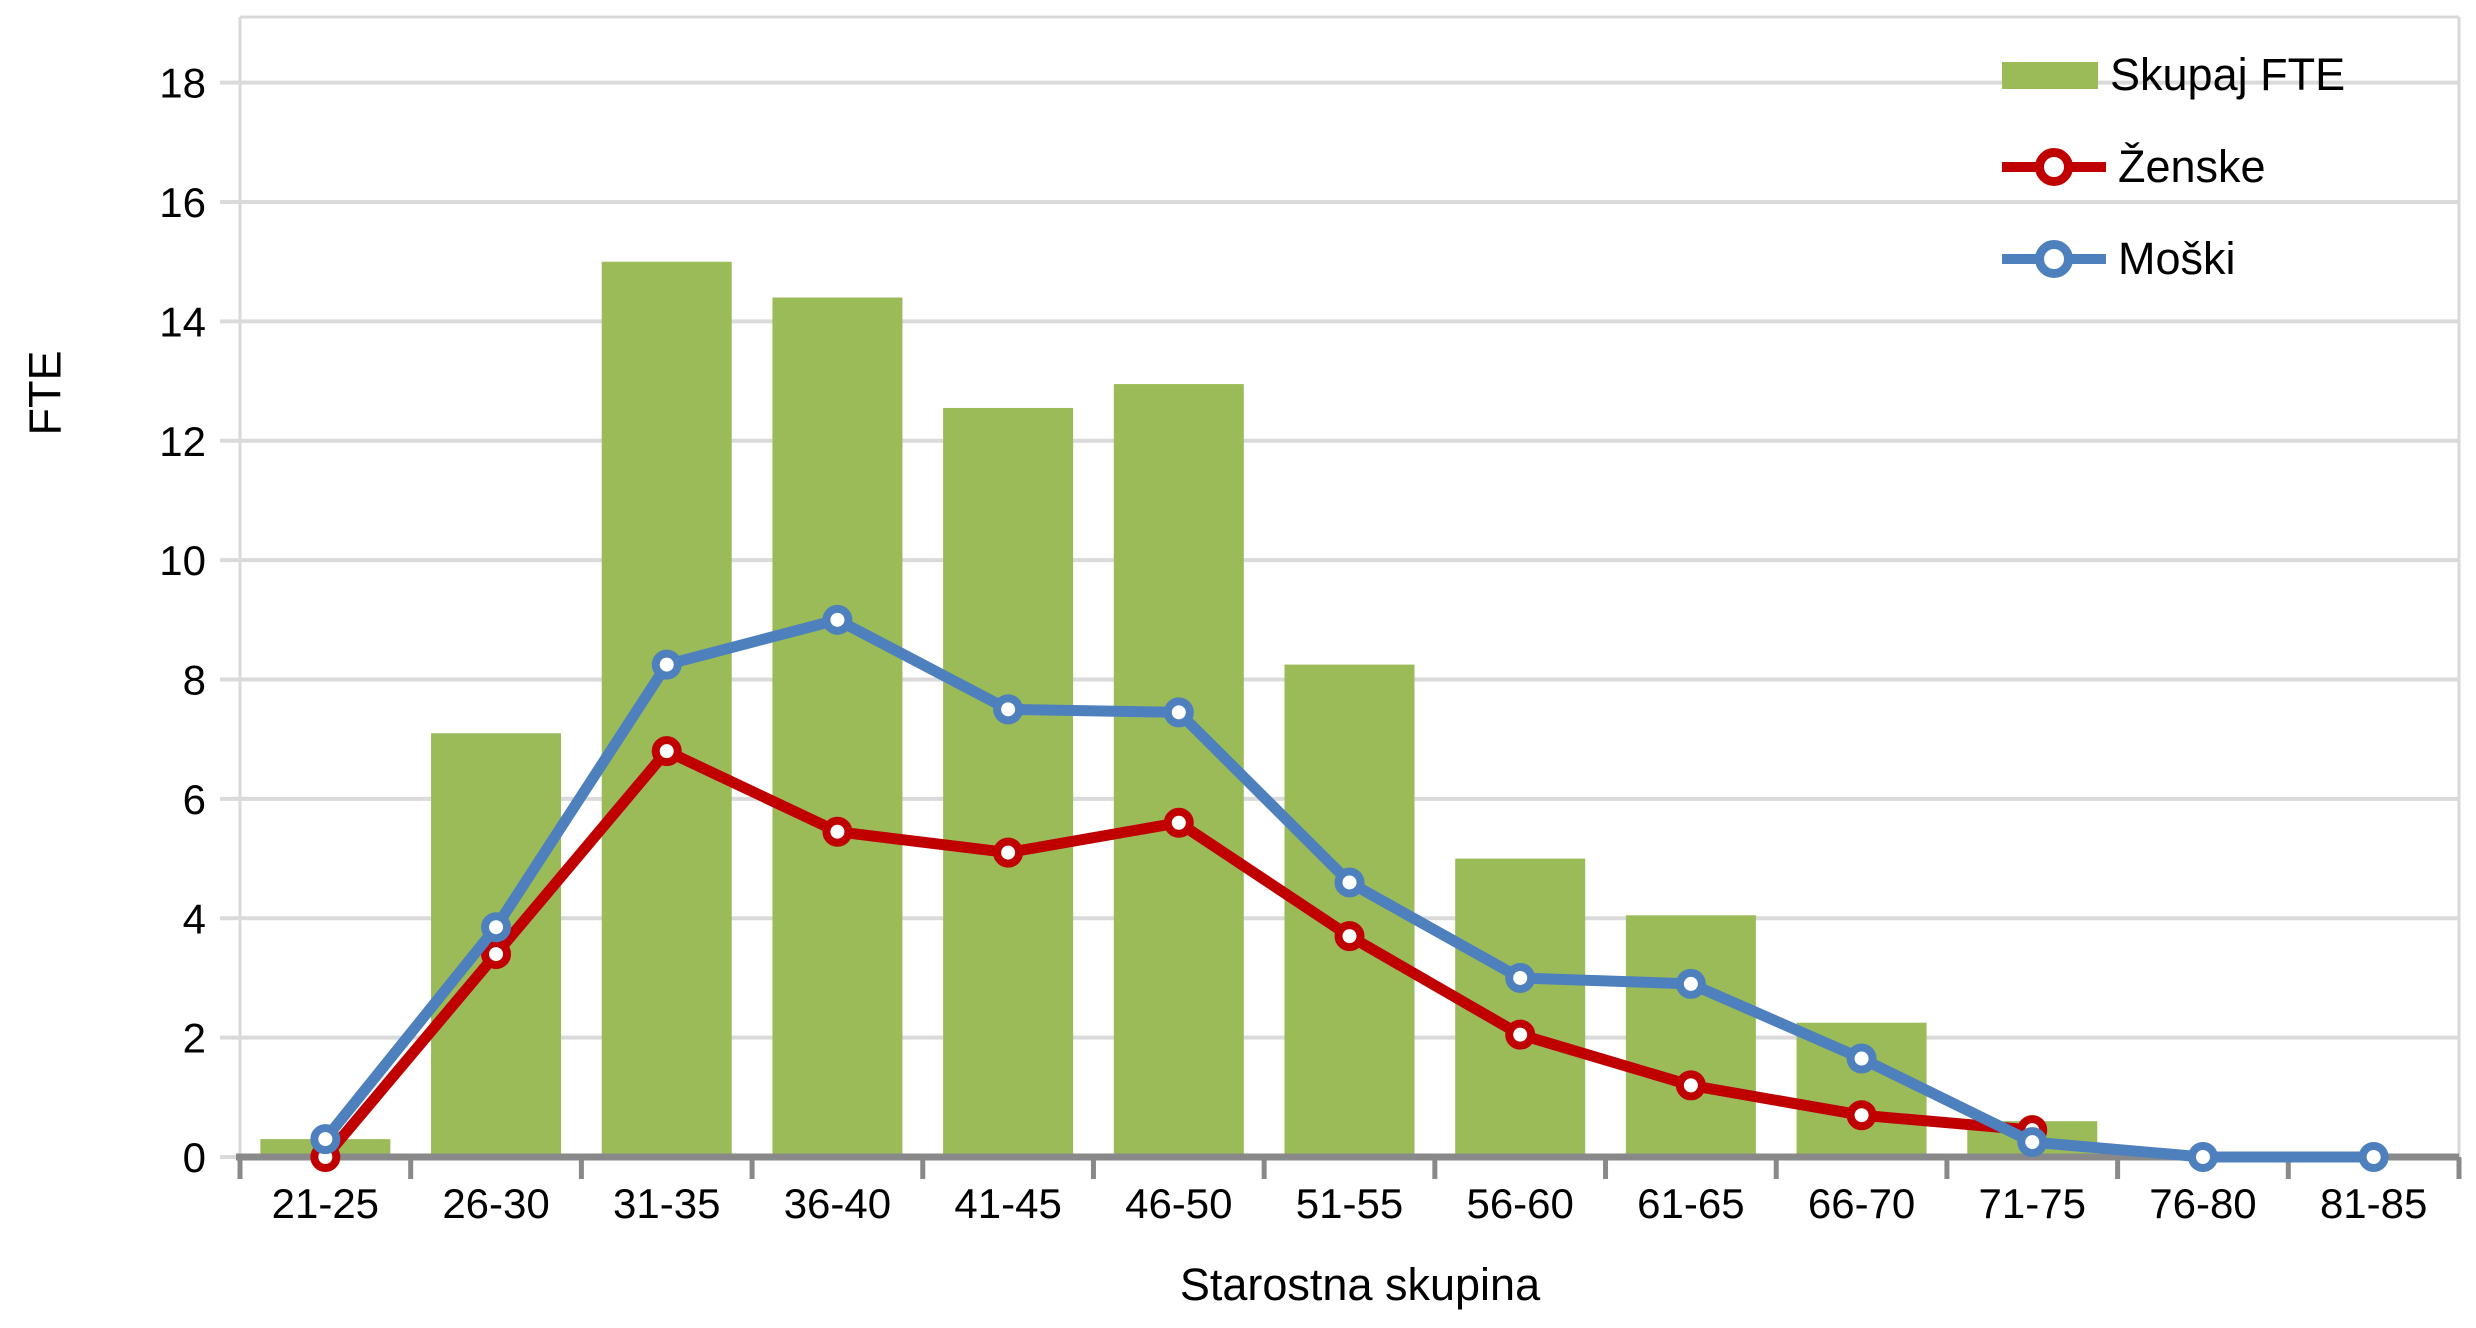 The height and width of the screenshot is (1328, 2476). I want to click on x-tick-label: 41-45, so click(1007, 1203).